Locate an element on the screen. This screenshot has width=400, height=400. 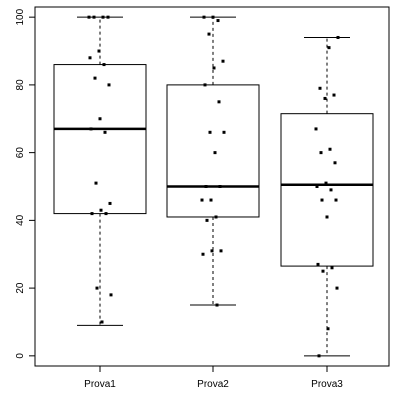
y-tick-label: 60 is located at coordinates (20, 153).